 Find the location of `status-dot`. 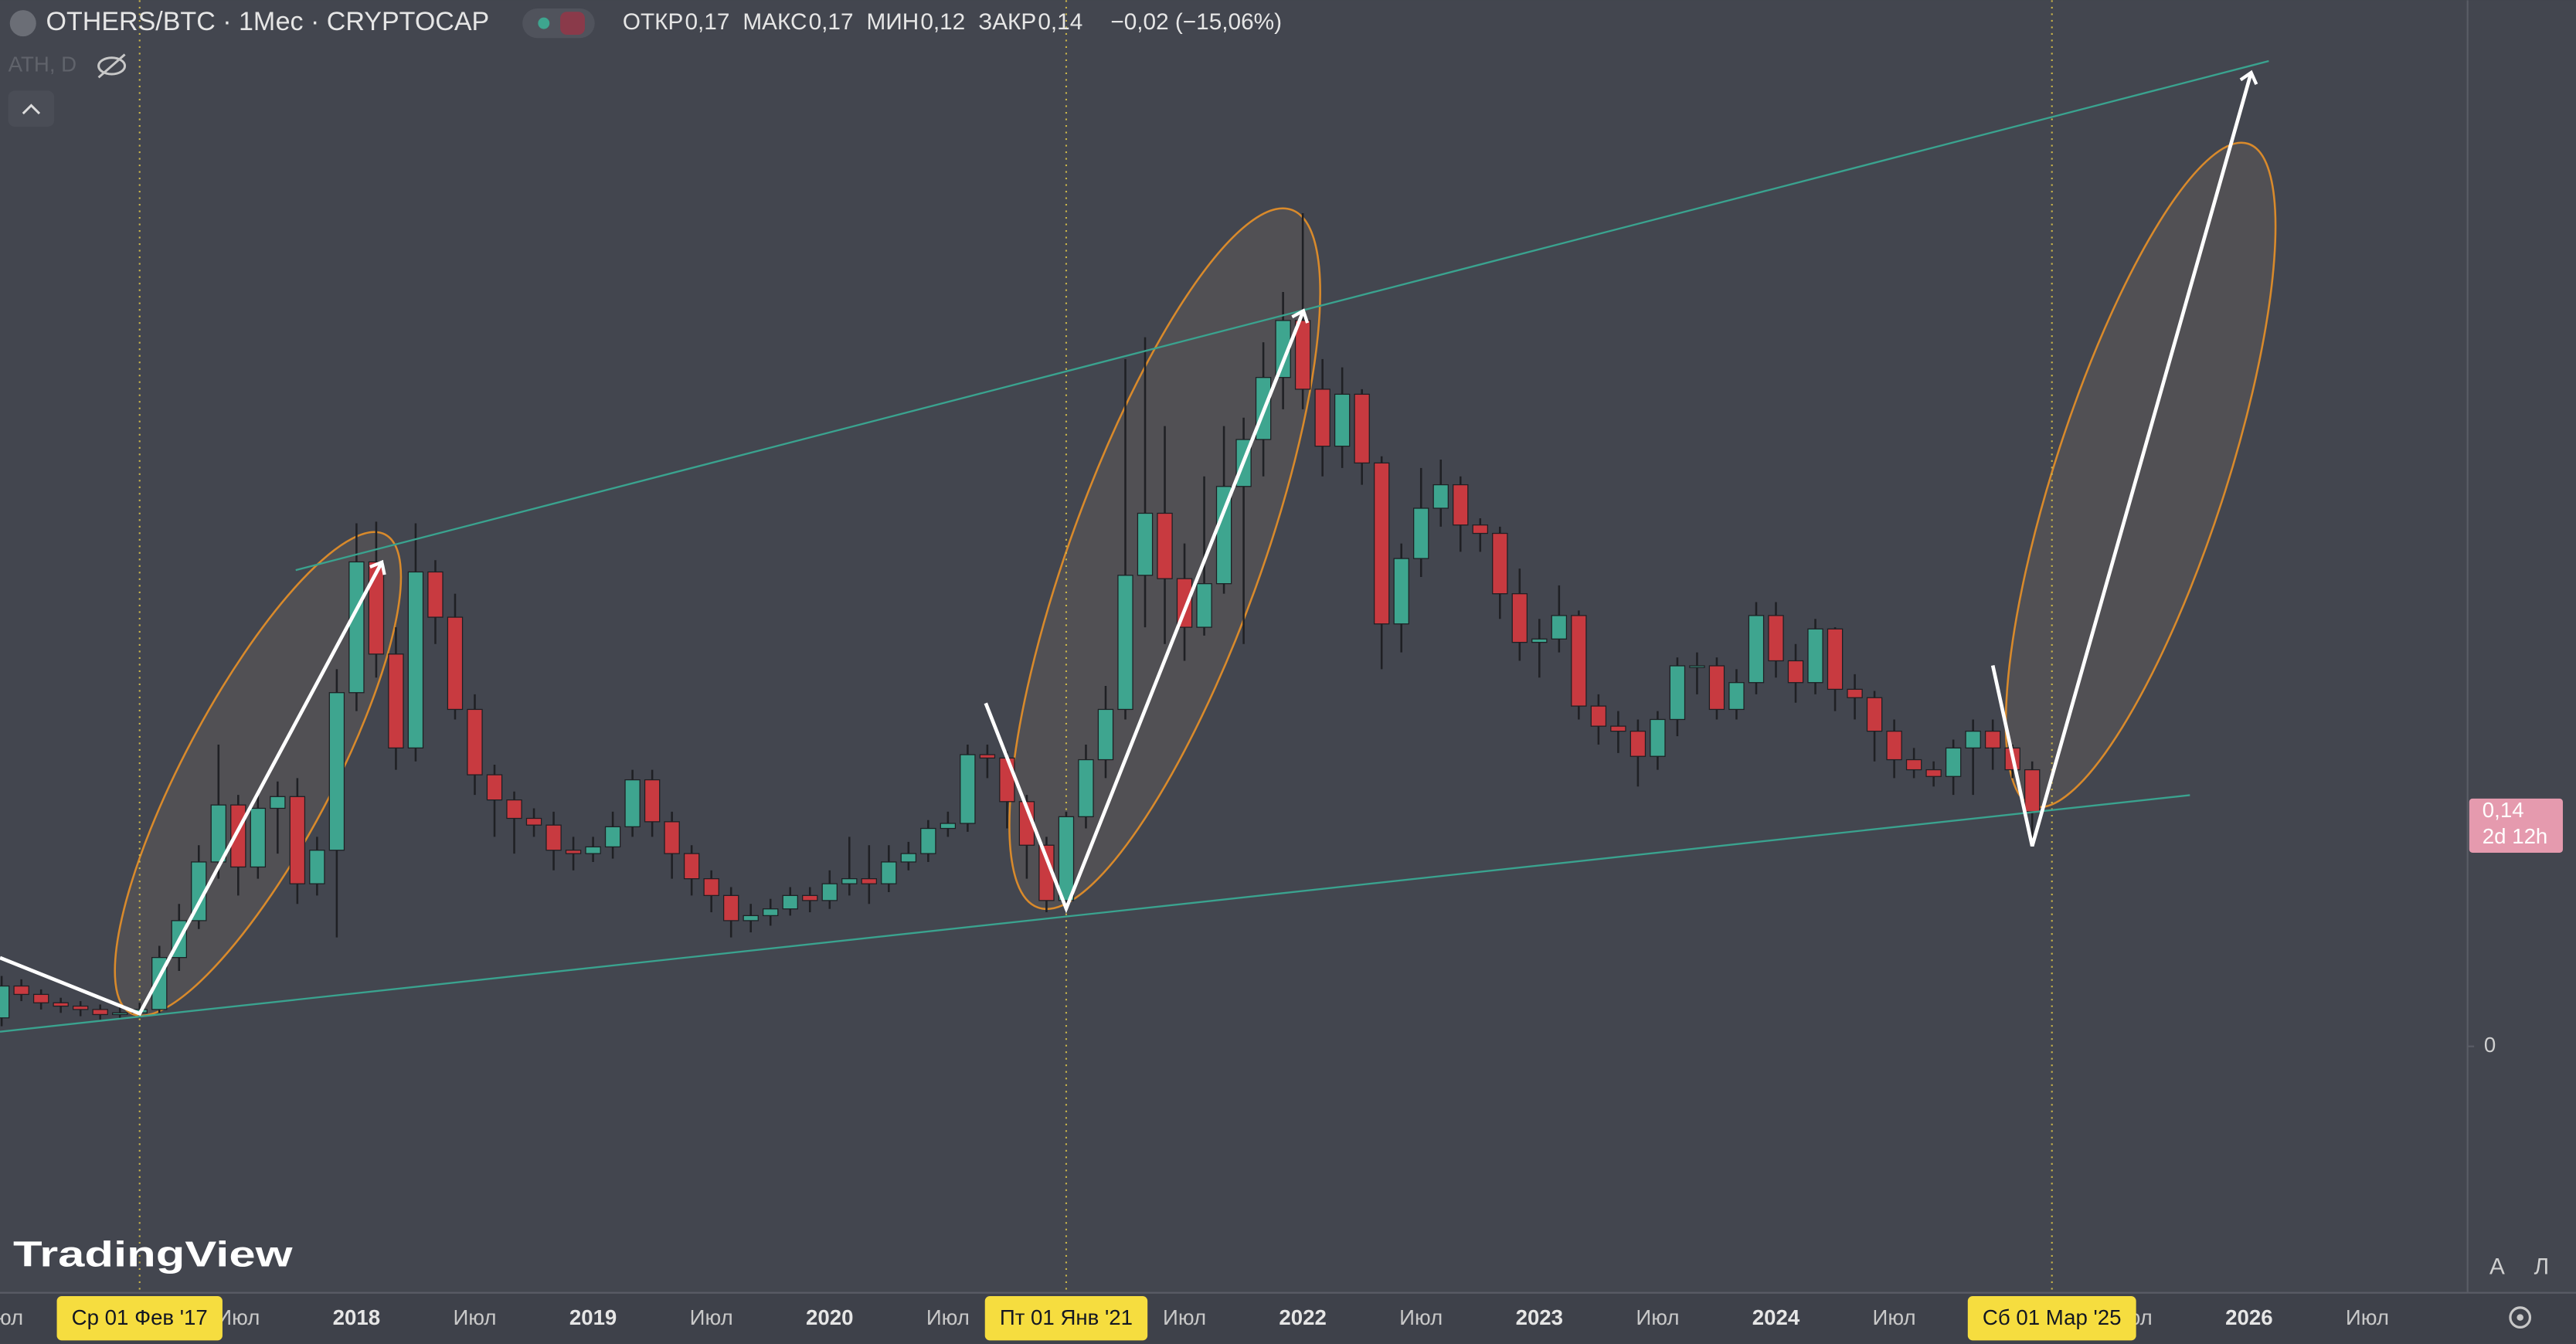

status-dot is located at coordinates (544, 23).